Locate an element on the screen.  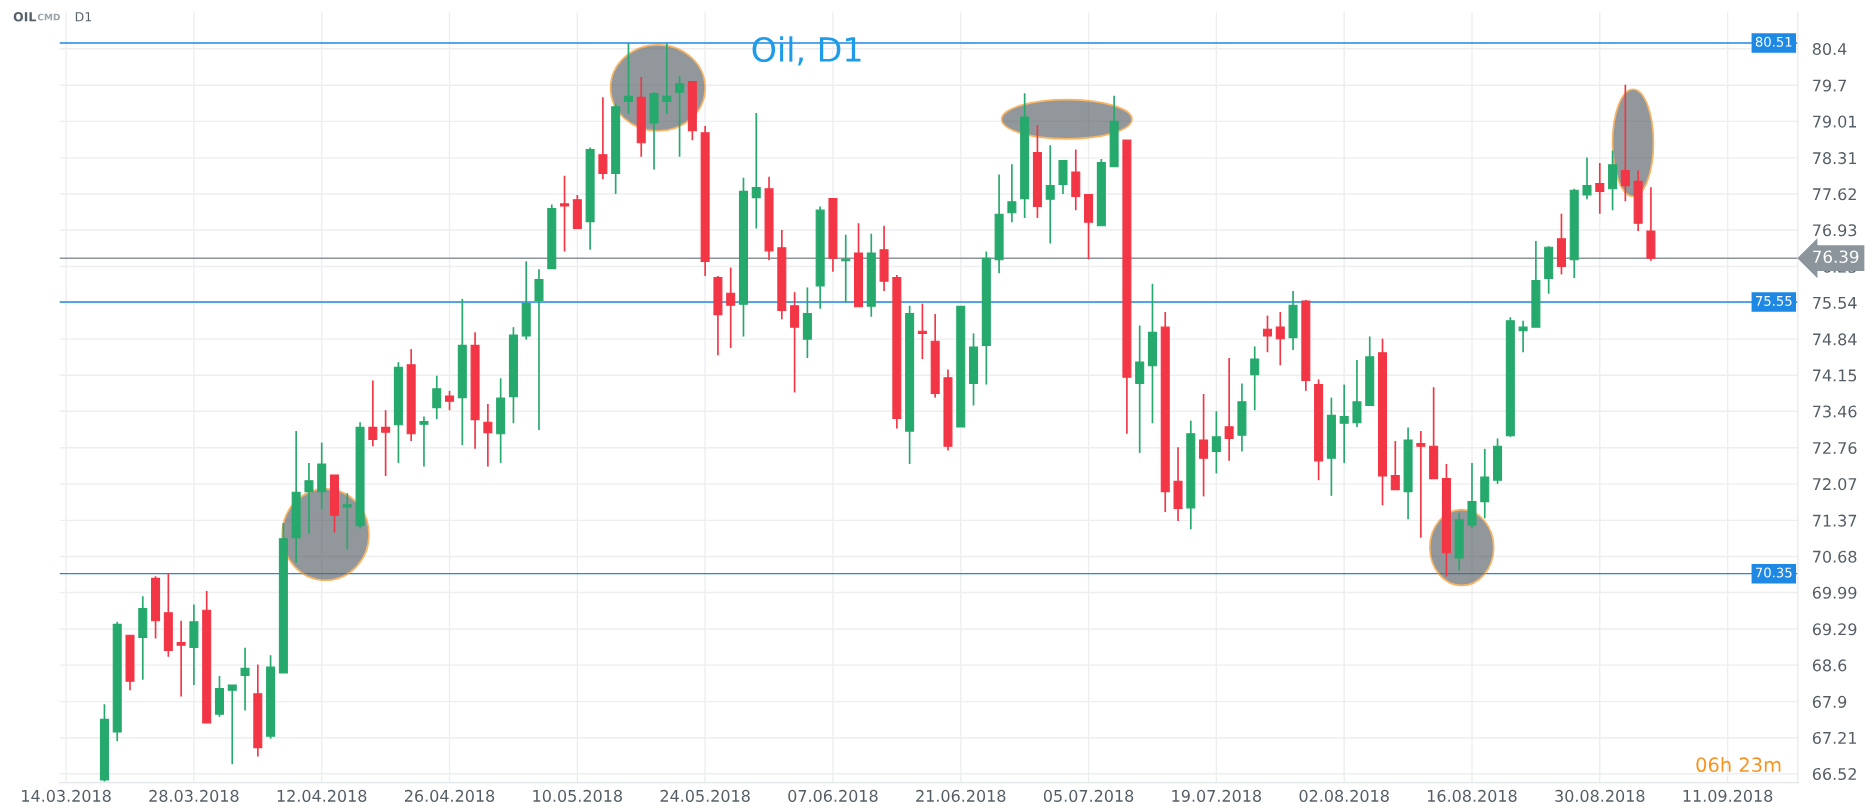
x-tick-label: 07.06.2018 is located at coordinates (833, 795).